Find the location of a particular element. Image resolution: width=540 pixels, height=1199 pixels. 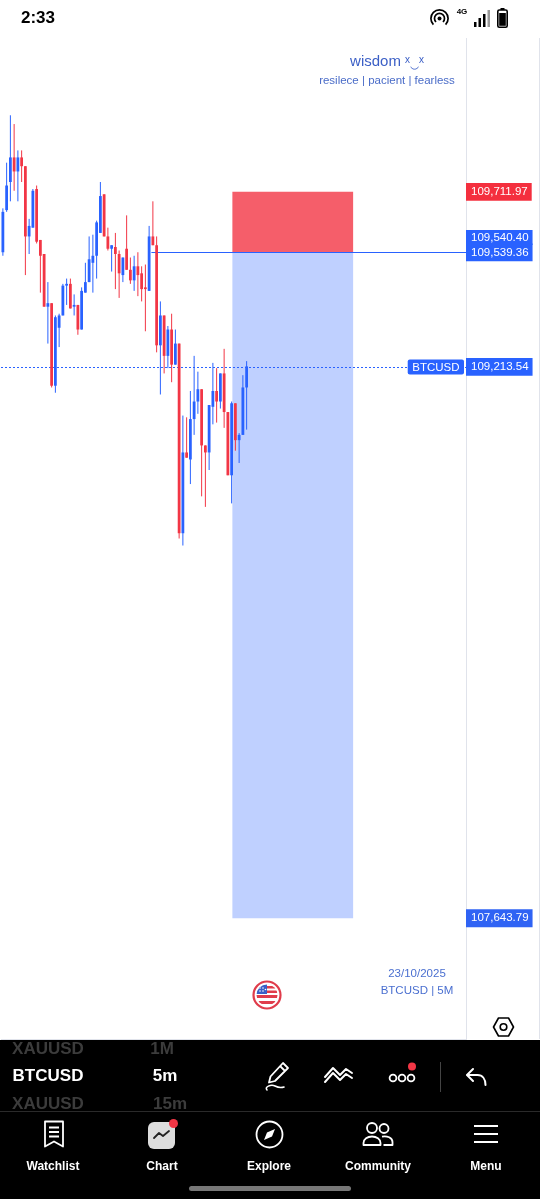

text: resilece | pacient | fearless is located at coordinates (387, 80).